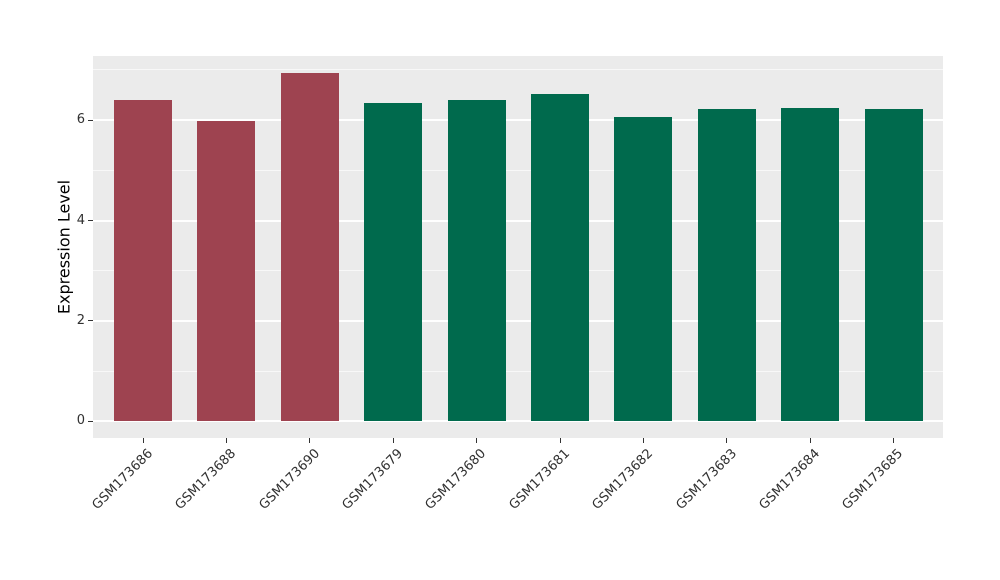 This screenshot has width=1000, height=580. What do you see at coordinates (122, 479) in the screenshot?
I see `x-tick-label: GSM173686` at bounding box center [122, 479].